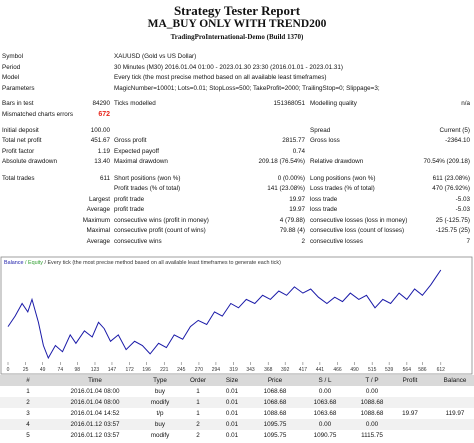 The height and width of the screenshot is (443, 474). Describe the element at coordinates (325, 402) in the screenshot. I see `trade-cell: 1063.68` at that location.